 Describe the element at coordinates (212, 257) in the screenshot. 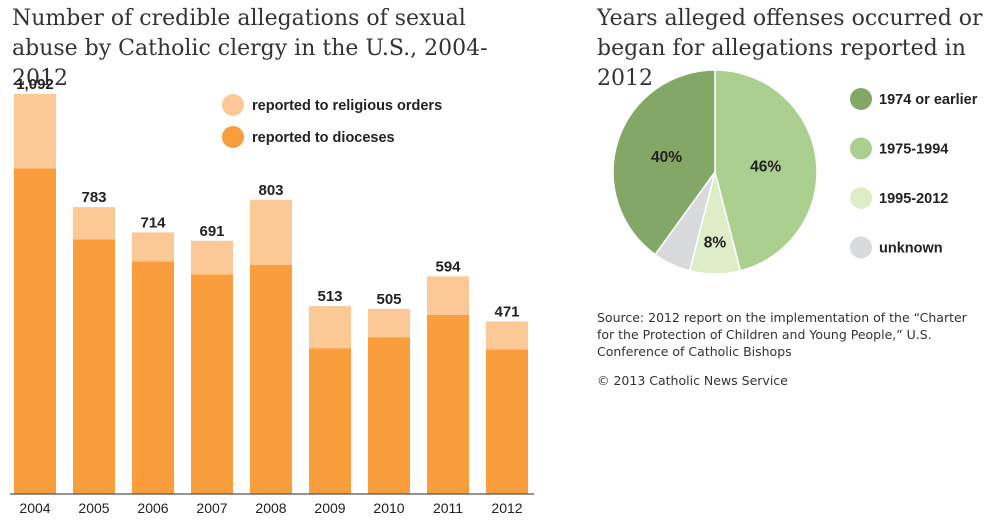

I see `bar-reported-to-religious-orders-2007` at that location.